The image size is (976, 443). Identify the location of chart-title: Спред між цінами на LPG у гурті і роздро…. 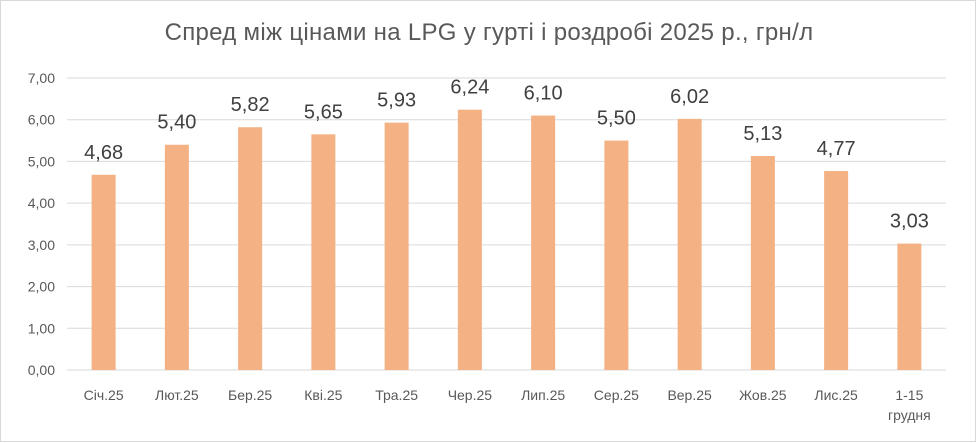
(489, 32).